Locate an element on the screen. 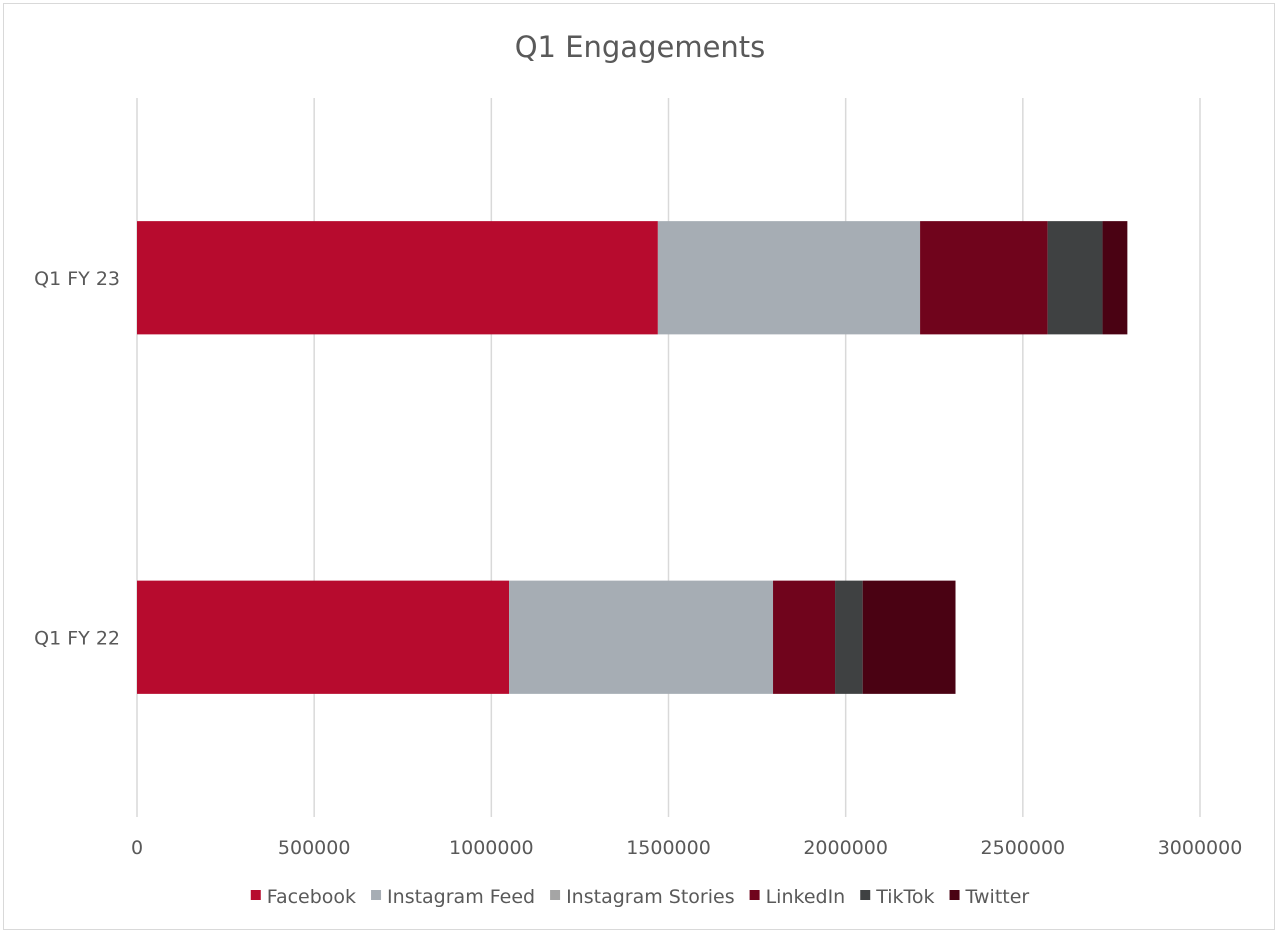 Image resolution: width=1280 pixels, height=935 pixels. legend-item-tiktok: TikTok is located at coordinates (897, 897).